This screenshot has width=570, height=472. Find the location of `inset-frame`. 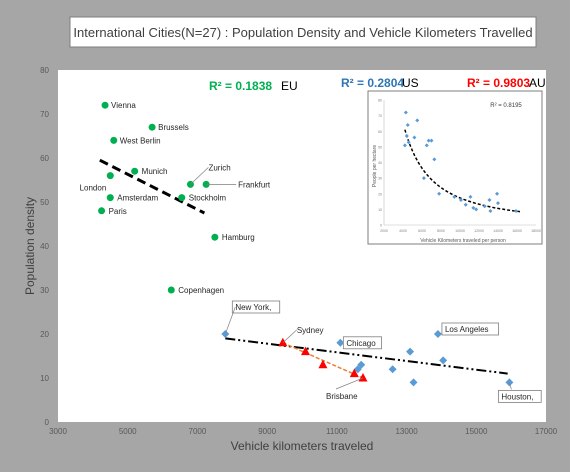

inset-frame is located at coordinates (455, 167).